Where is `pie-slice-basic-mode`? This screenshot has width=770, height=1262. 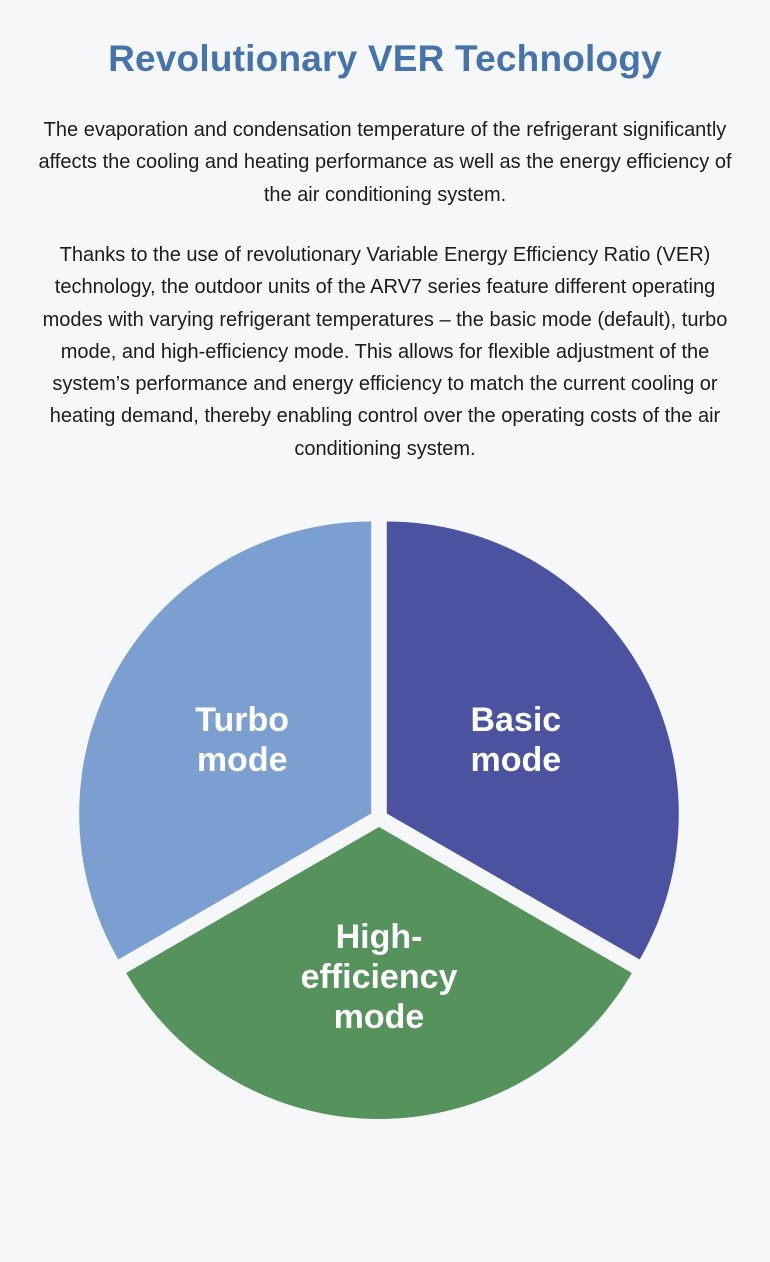 pie-slice-basic-mode is located at coordinates (532, 740).